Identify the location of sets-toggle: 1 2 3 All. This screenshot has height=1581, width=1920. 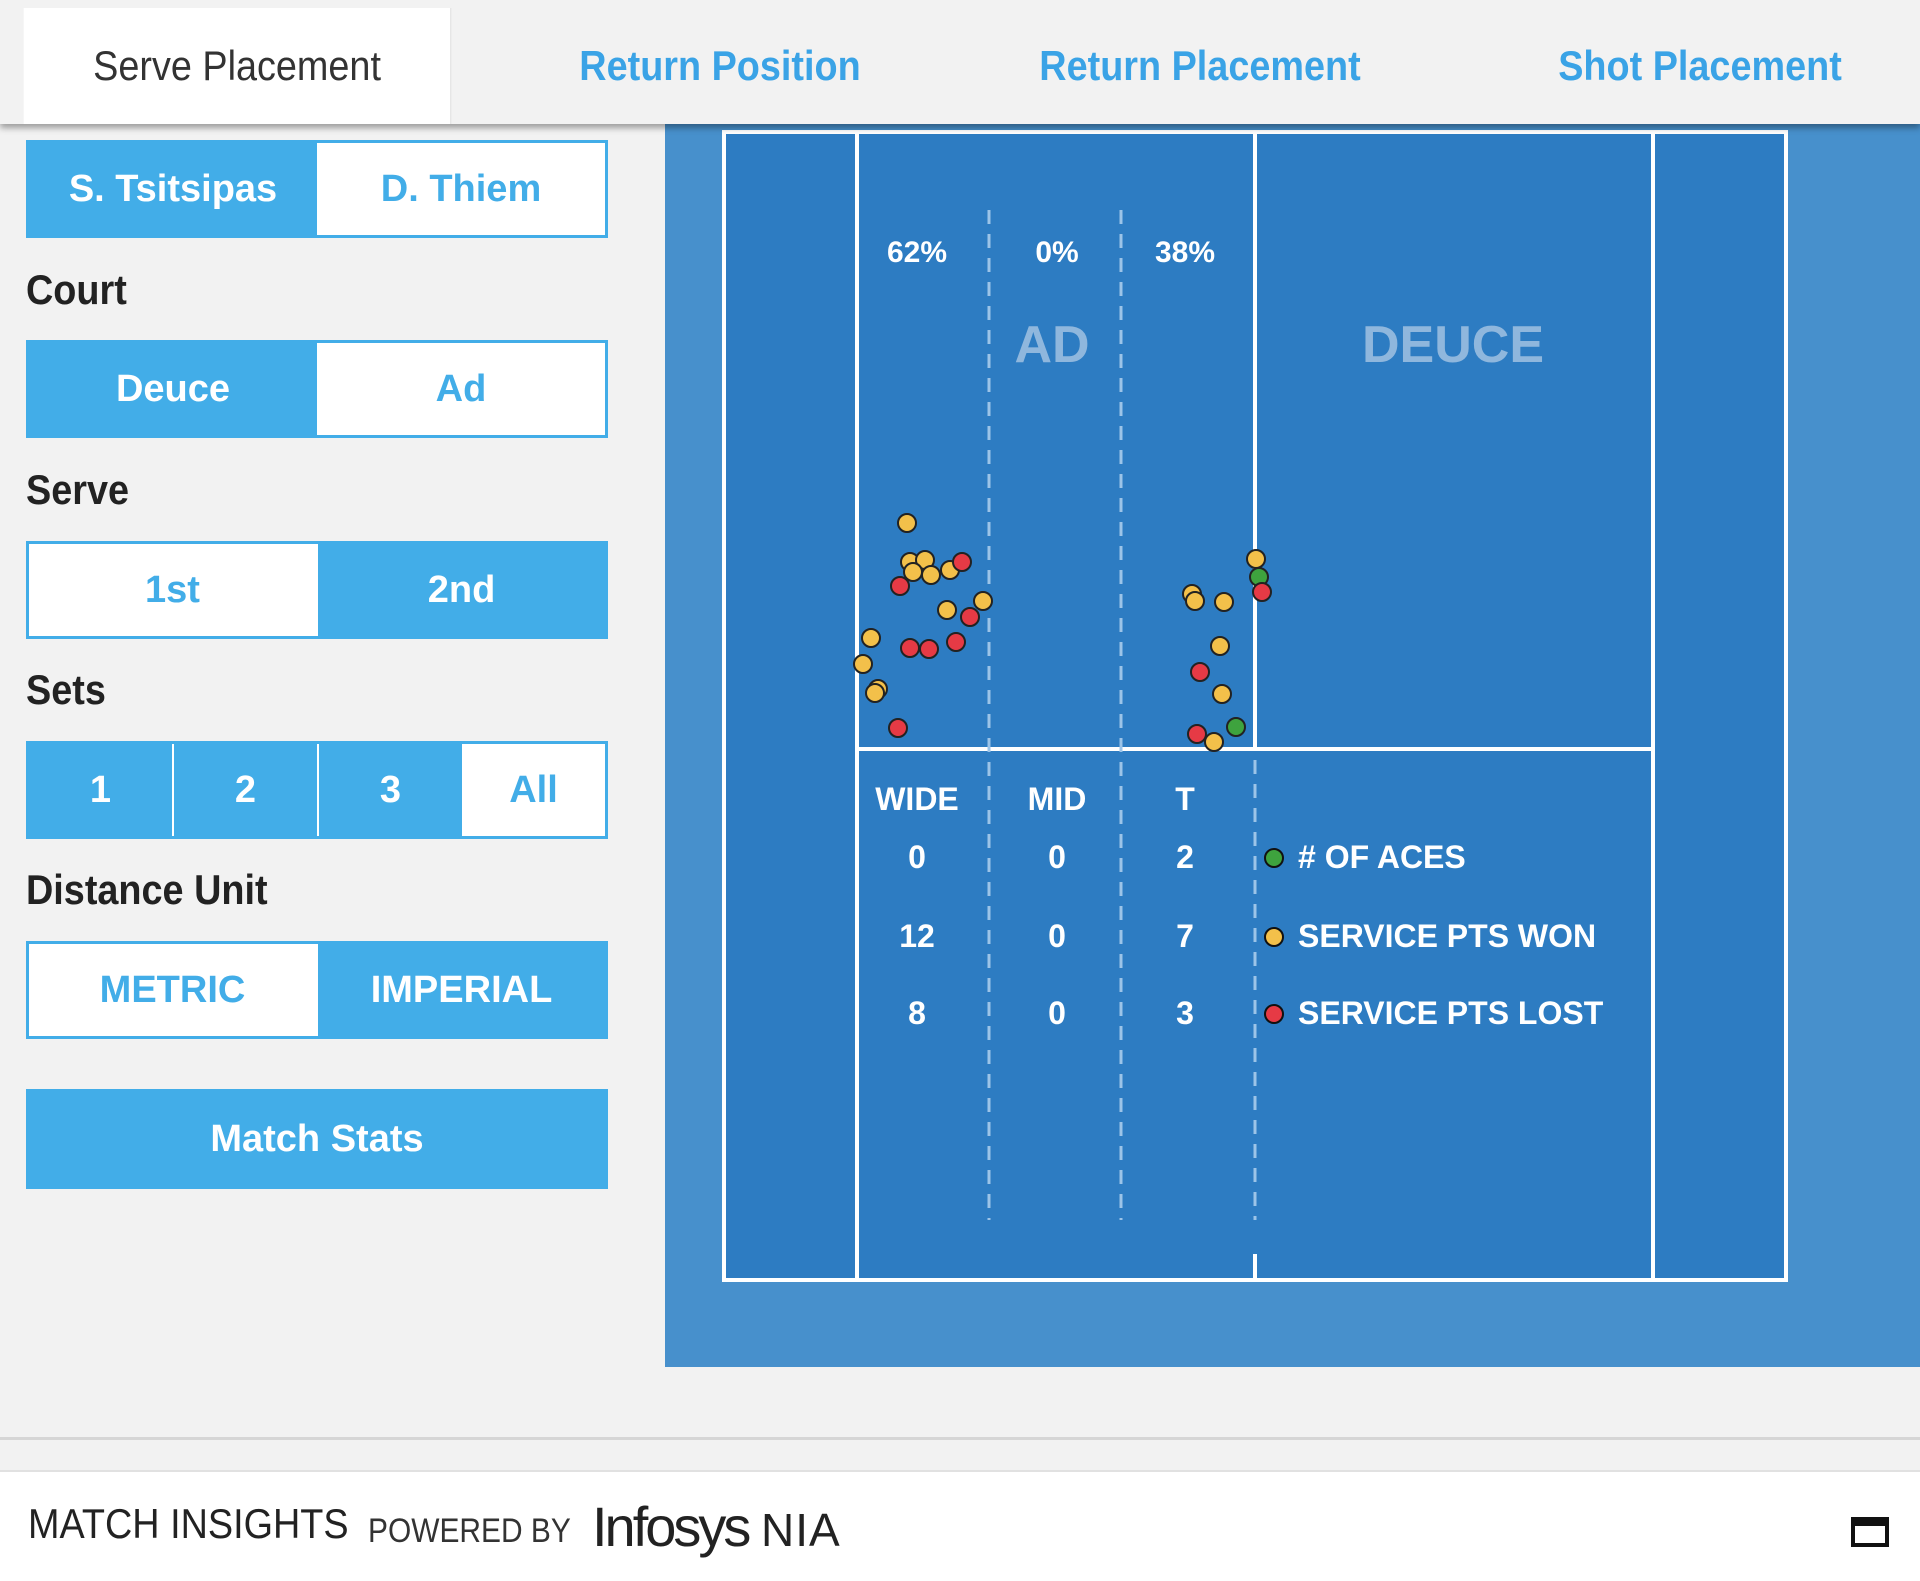
(317, 790).